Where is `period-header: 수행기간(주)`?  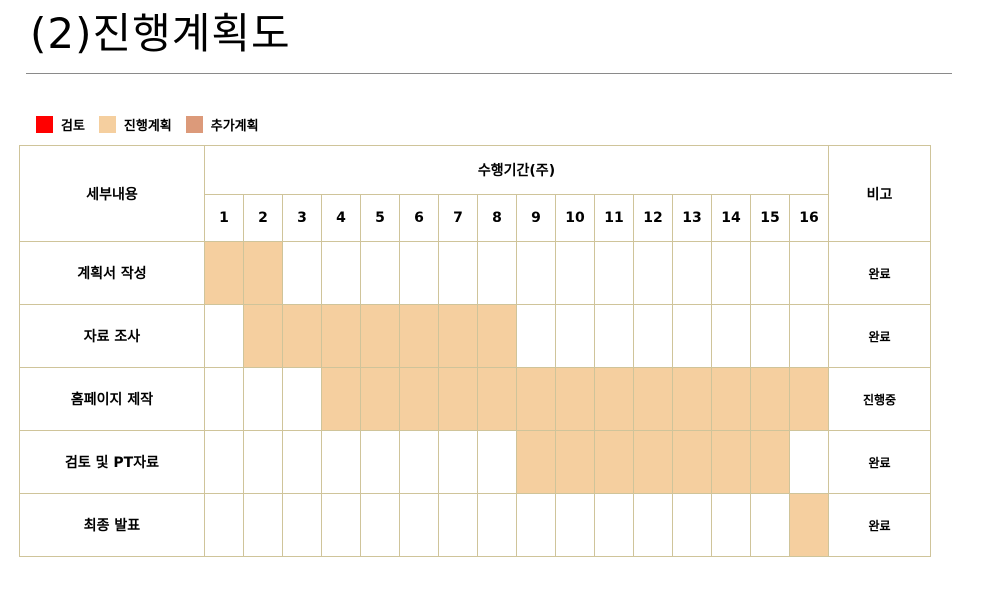
period-header: 수행기간(주) is located at coordinates (516, 170).